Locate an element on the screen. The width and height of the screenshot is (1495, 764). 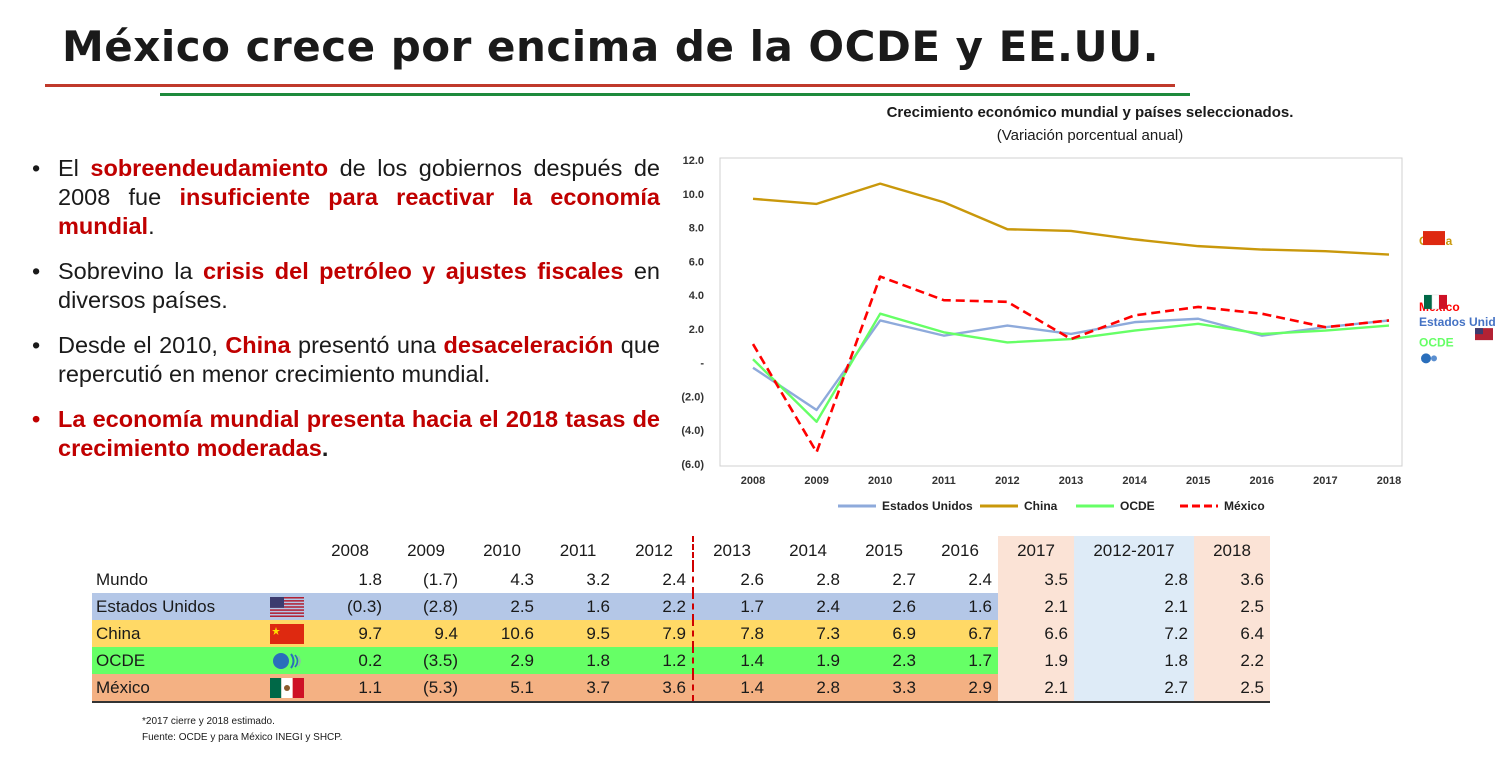
bullet-highlight: sobreendeudamiento is located at coordinates (209, 168).